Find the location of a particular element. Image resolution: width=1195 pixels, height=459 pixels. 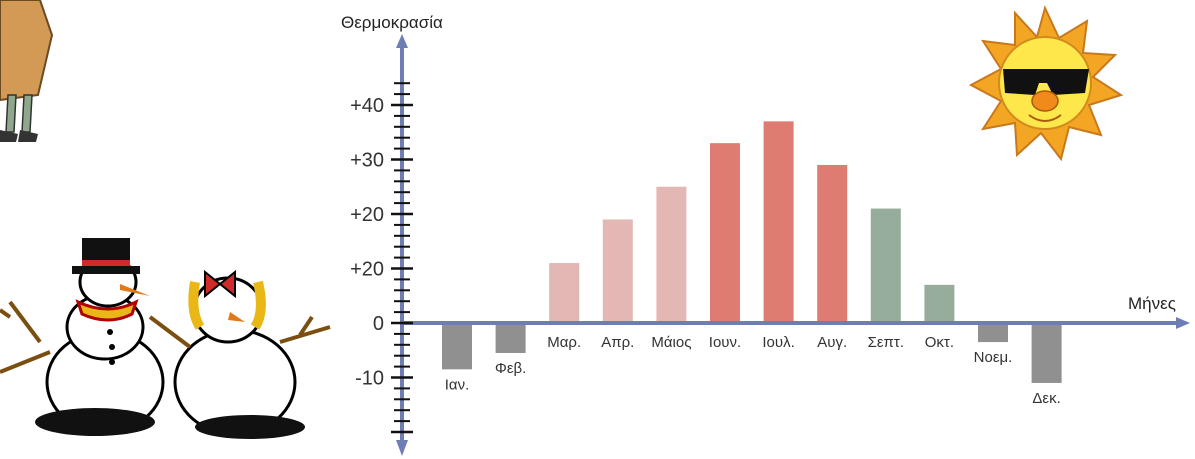

y-axis-title: Θερμοκρασία is located at coordinates (392, 22).